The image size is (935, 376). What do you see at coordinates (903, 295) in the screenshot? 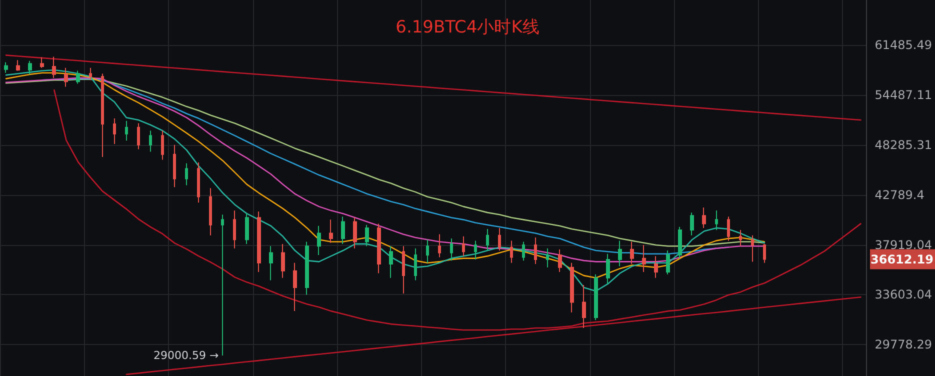
I see `y-tick-label: 33603.04` at bounding box center [903, 295].